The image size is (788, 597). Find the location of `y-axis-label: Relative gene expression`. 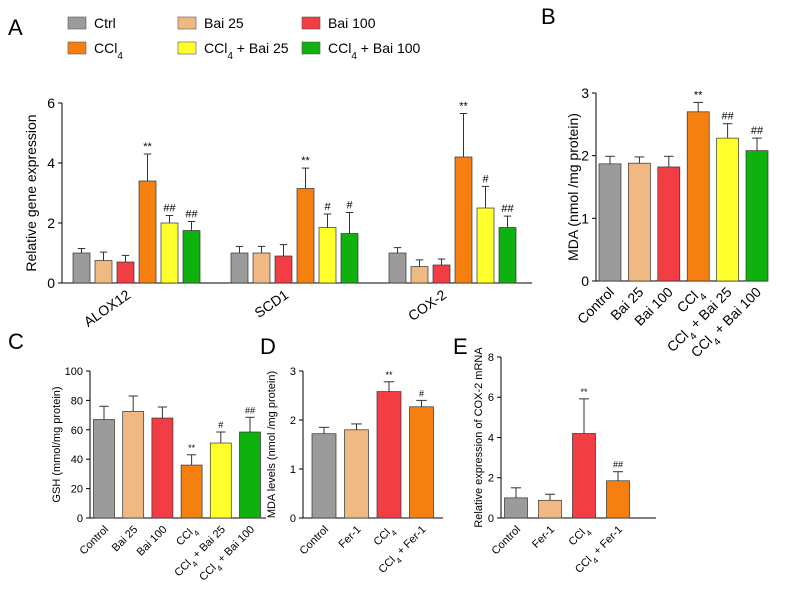

y-axis-label: Relative gene expression is located at coordinates (31, 192).